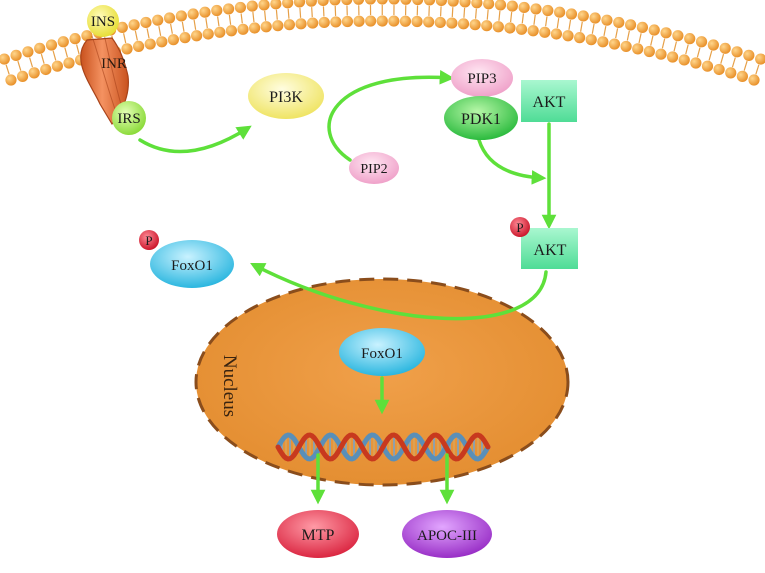 The width and height of the screenshot is (765, 573). What do you see at coordinates (374, 168) in the screenshot?
I see `pip2-node: PIP2` at bounding box center [374, 168].